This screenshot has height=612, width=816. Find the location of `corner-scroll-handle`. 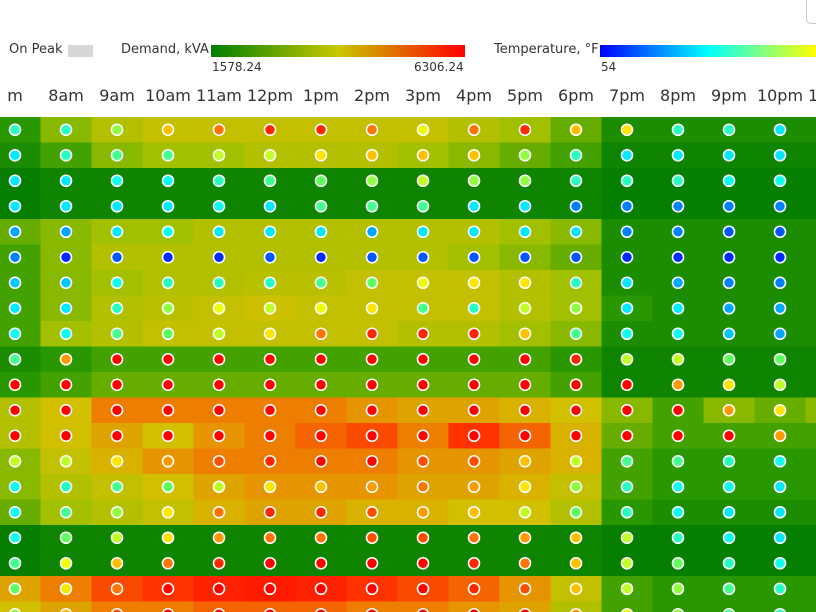

corner-scroll-handle is located at coordinates (811, 12).